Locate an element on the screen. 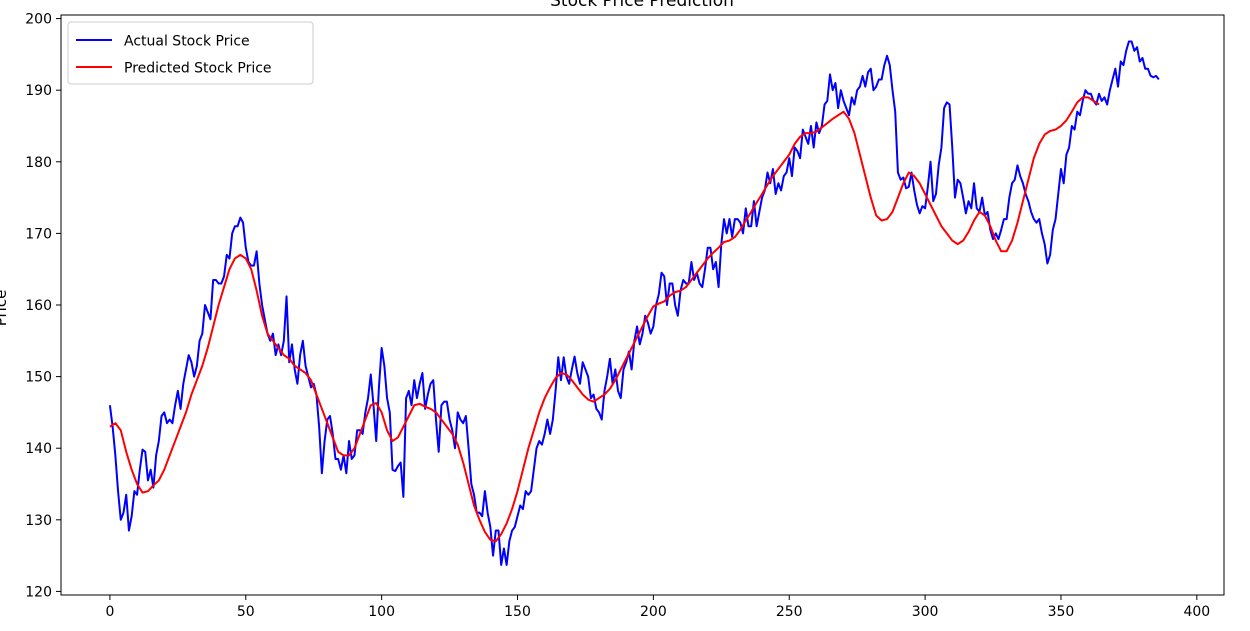 Image resolution: width=1250 pixels, height=631 pixels. x-tick-label: 300 is located at coordinates (925, 612).